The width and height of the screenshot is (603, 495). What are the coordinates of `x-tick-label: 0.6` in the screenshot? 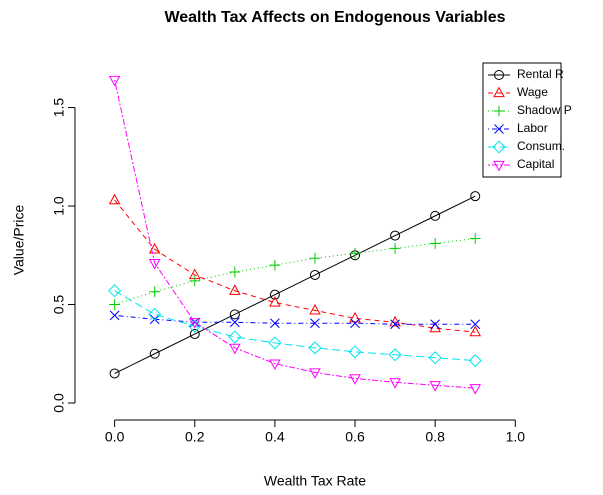 It's located at (355, 437).